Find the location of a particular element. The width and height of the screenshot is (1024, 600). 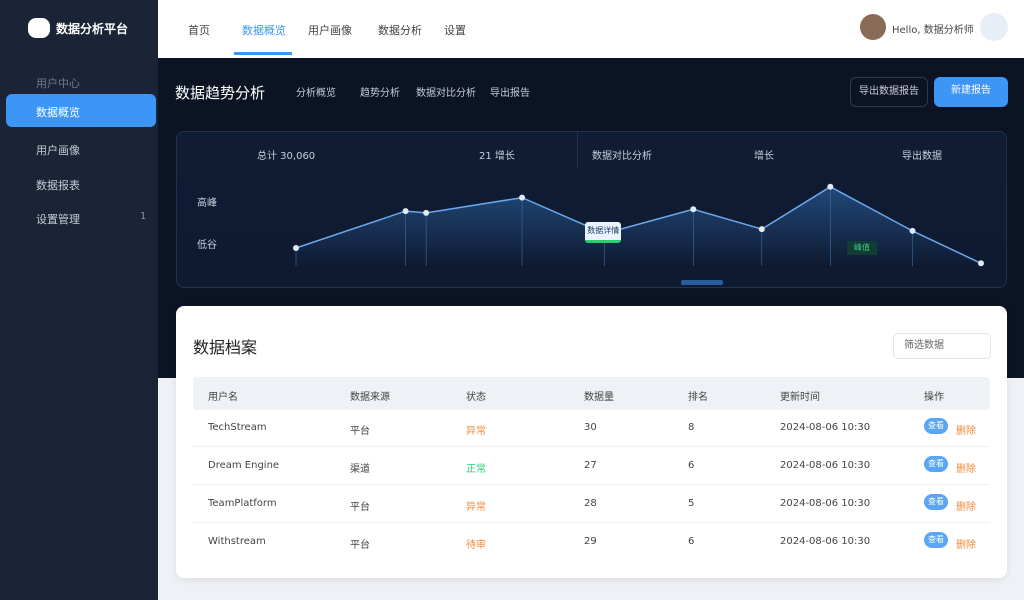

trend-line is located at coordinates (638, 224).